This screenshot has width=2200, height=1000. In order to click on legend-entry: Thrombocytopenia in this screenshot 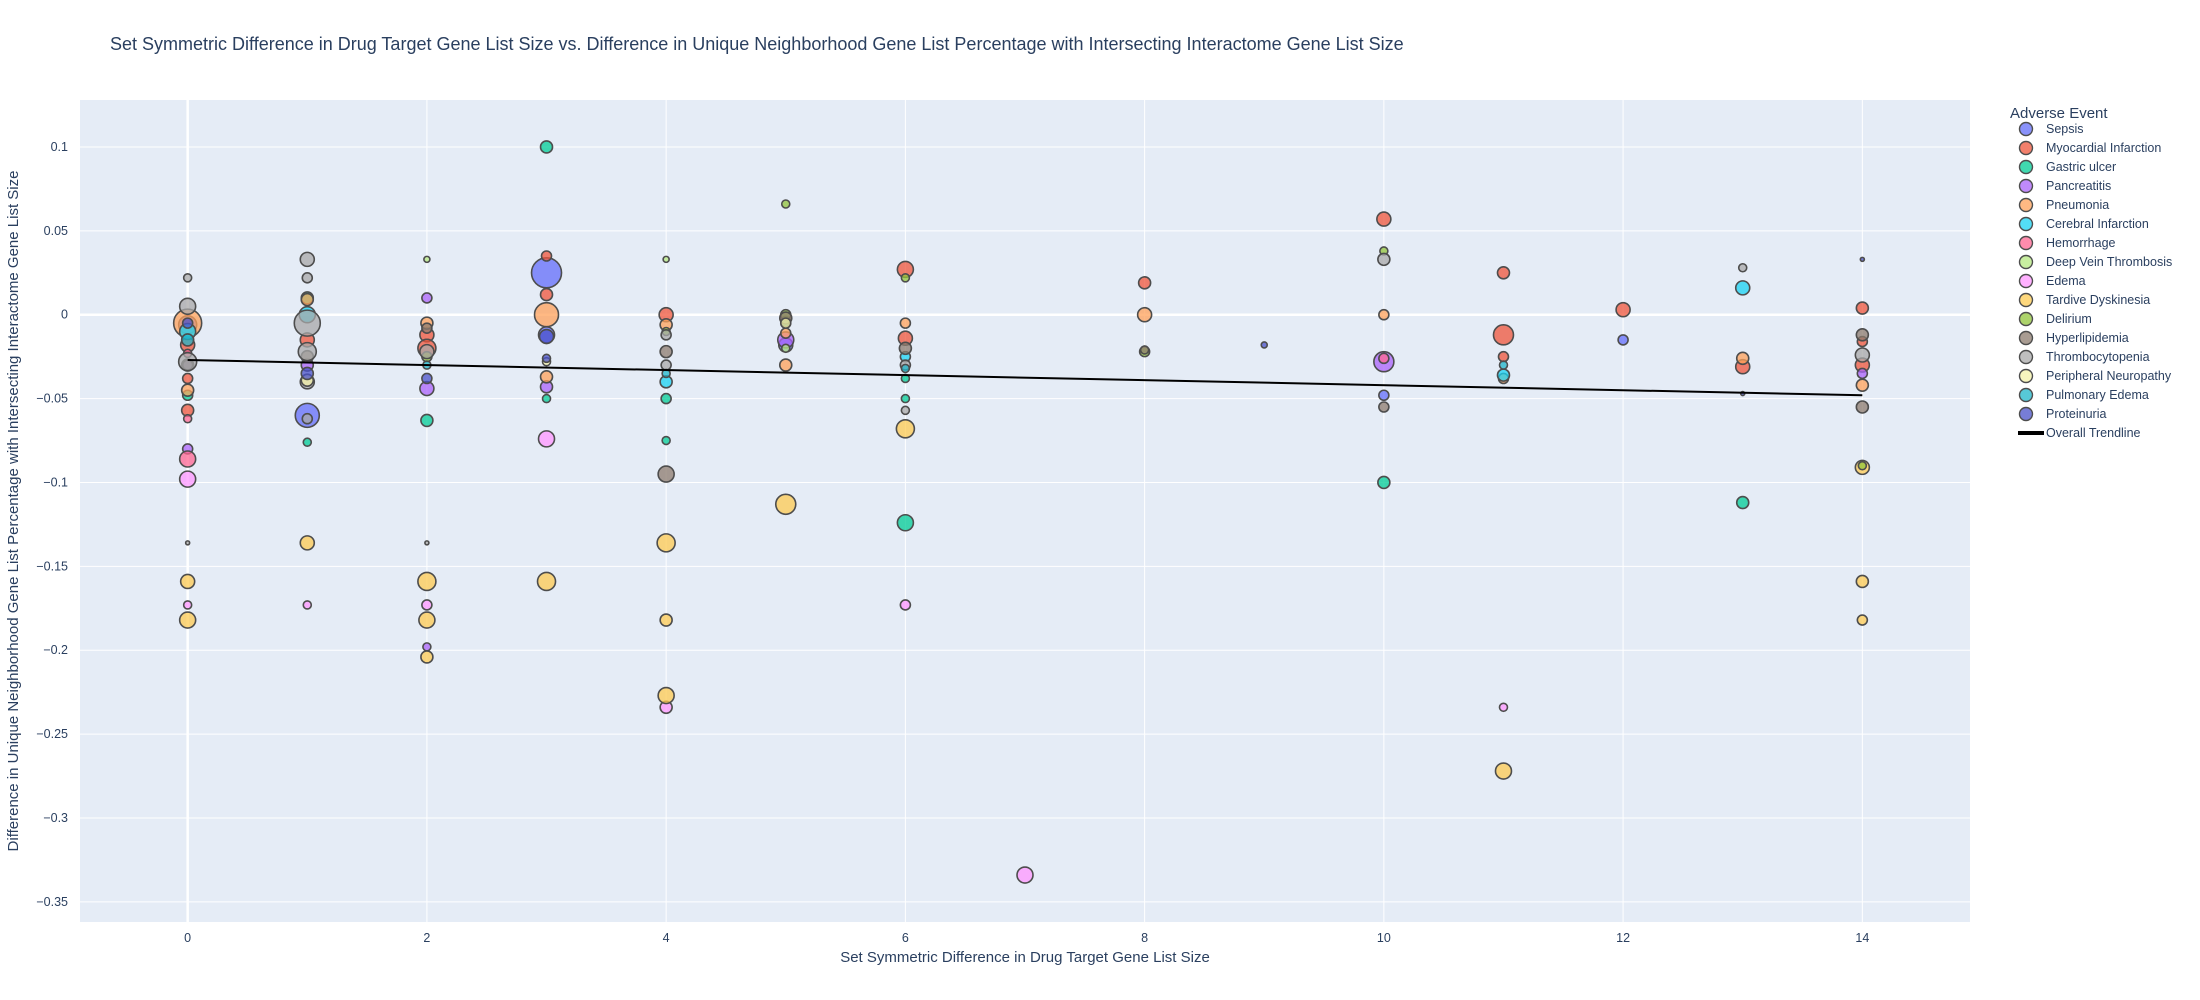, I will do `click(2098, 357)`.